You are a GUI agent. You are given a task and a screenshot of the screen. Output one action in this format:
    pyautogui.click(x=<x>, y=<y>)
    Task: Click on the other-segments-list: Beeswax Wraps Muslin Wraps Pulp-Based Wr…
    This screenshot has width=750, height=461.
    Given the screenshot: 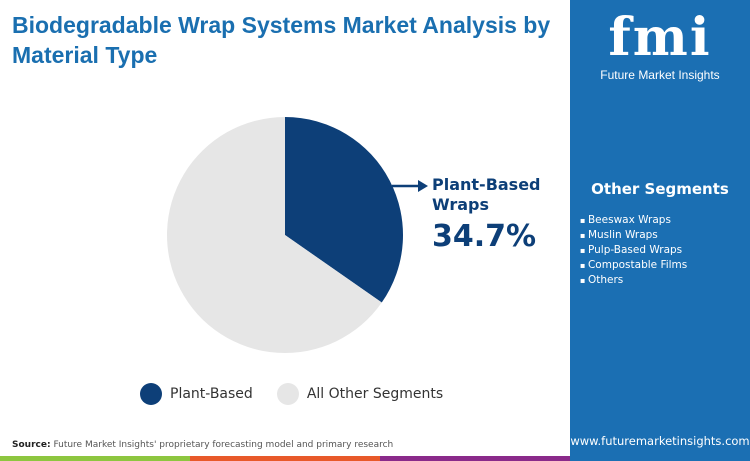 What is the action you would take?
    pyautogui.click(x=633, y=250)
    